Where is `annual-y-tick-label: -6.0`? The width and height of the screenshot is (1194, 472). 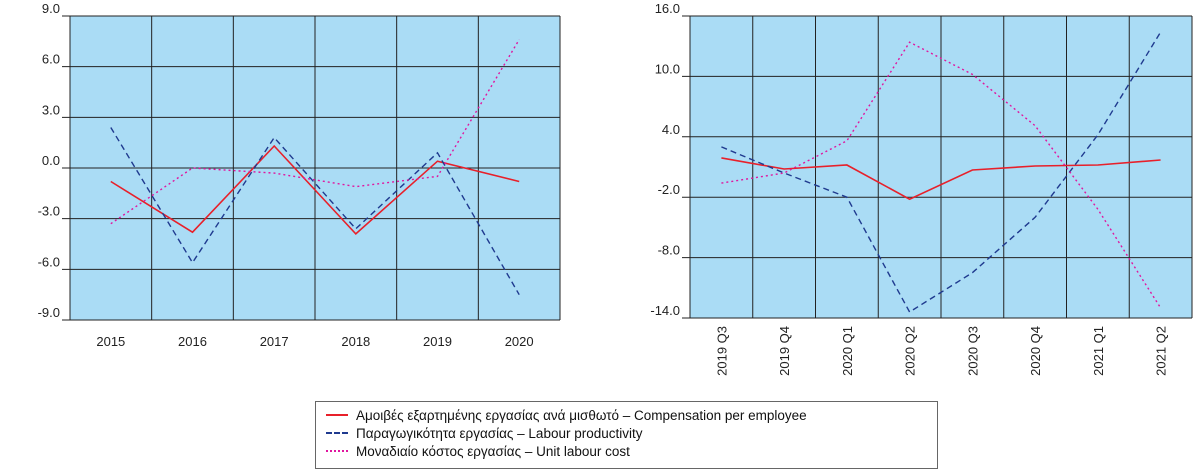 annual-y-tick-label: -6.0 is located at coordinates (49, 261).